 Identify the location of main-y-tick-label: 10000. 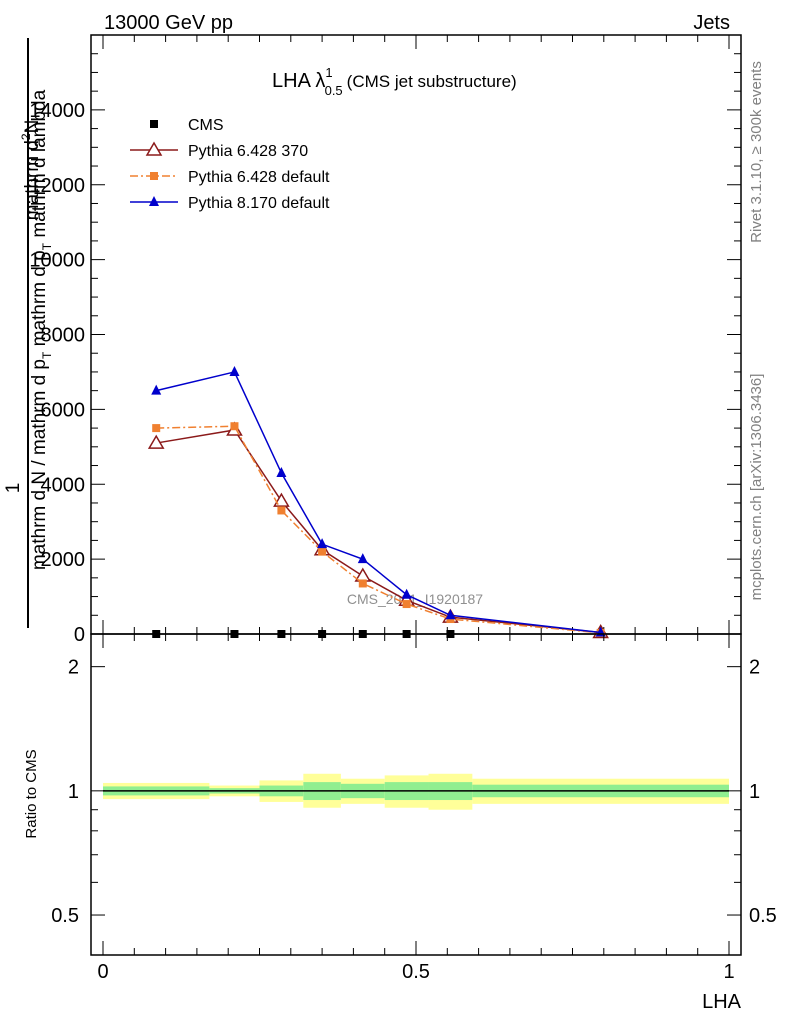
(57, 261).